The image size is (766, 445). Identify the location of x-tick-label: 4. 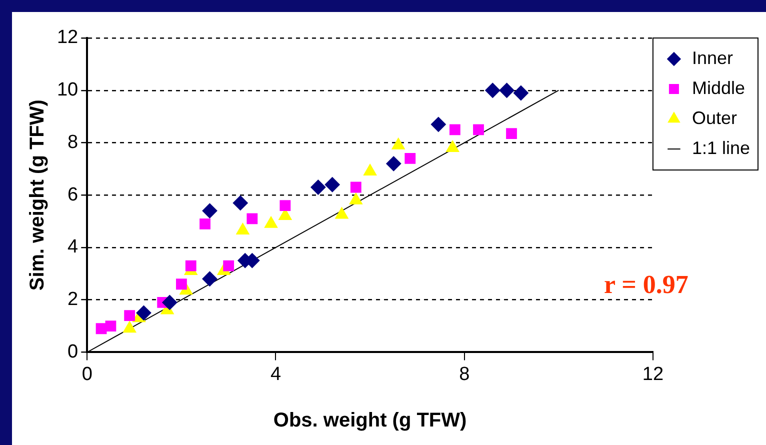
(276, 374).